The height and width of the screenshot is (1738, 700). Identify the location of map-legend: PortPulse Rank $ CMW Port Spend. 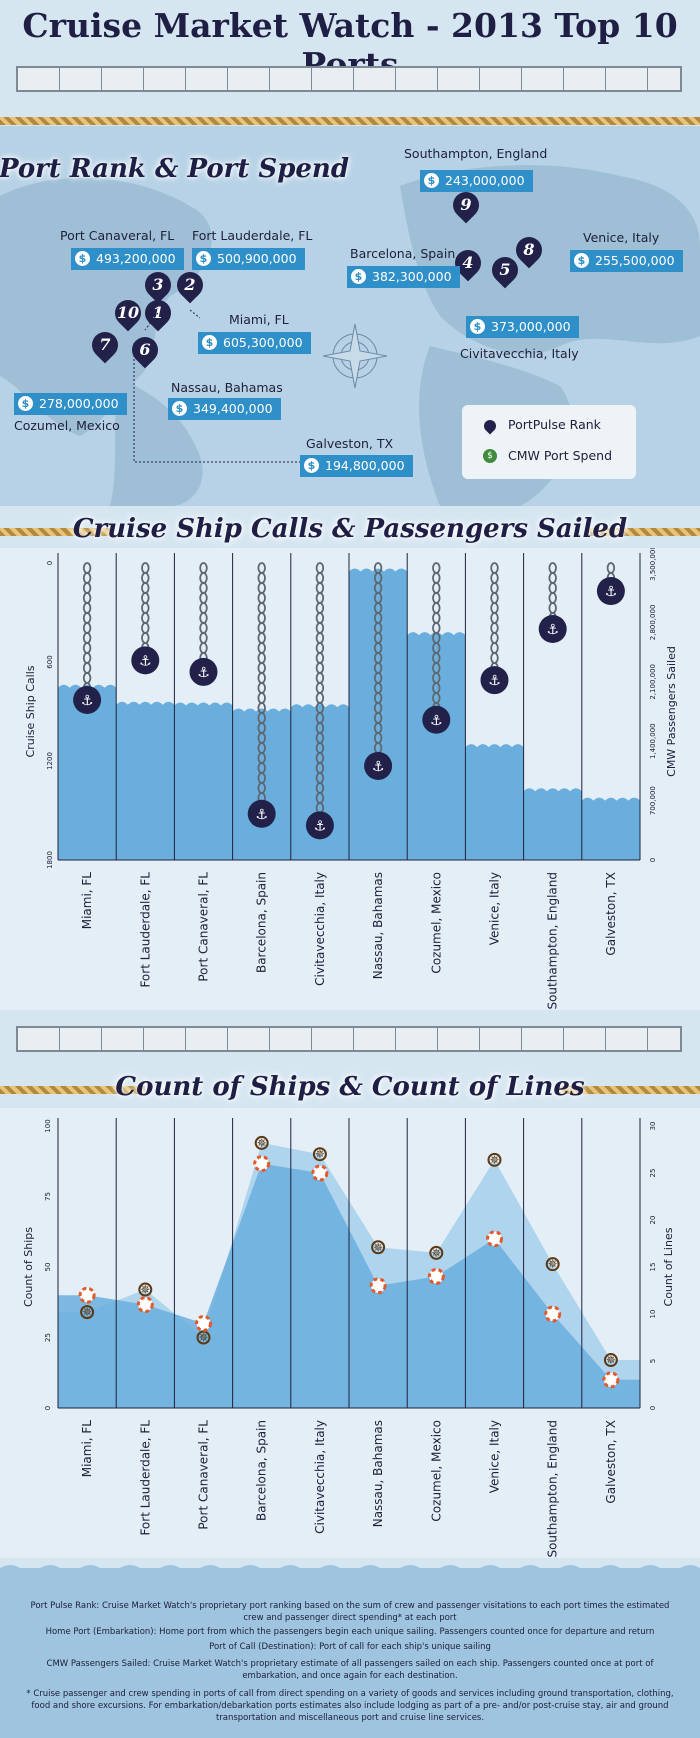
(549, 442).